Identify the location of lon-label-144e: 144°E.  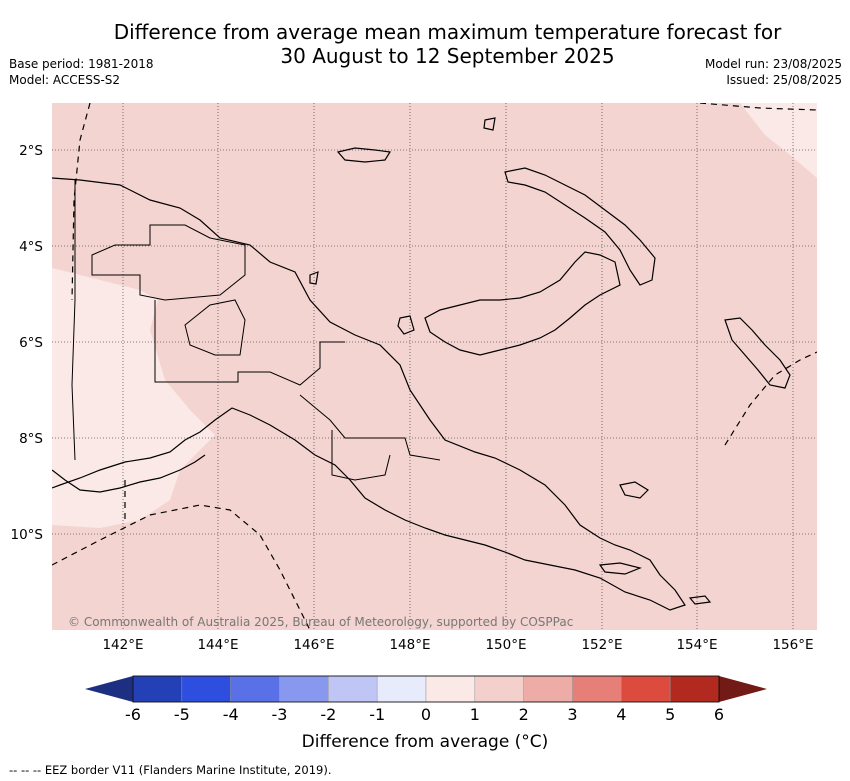
(217, 645).